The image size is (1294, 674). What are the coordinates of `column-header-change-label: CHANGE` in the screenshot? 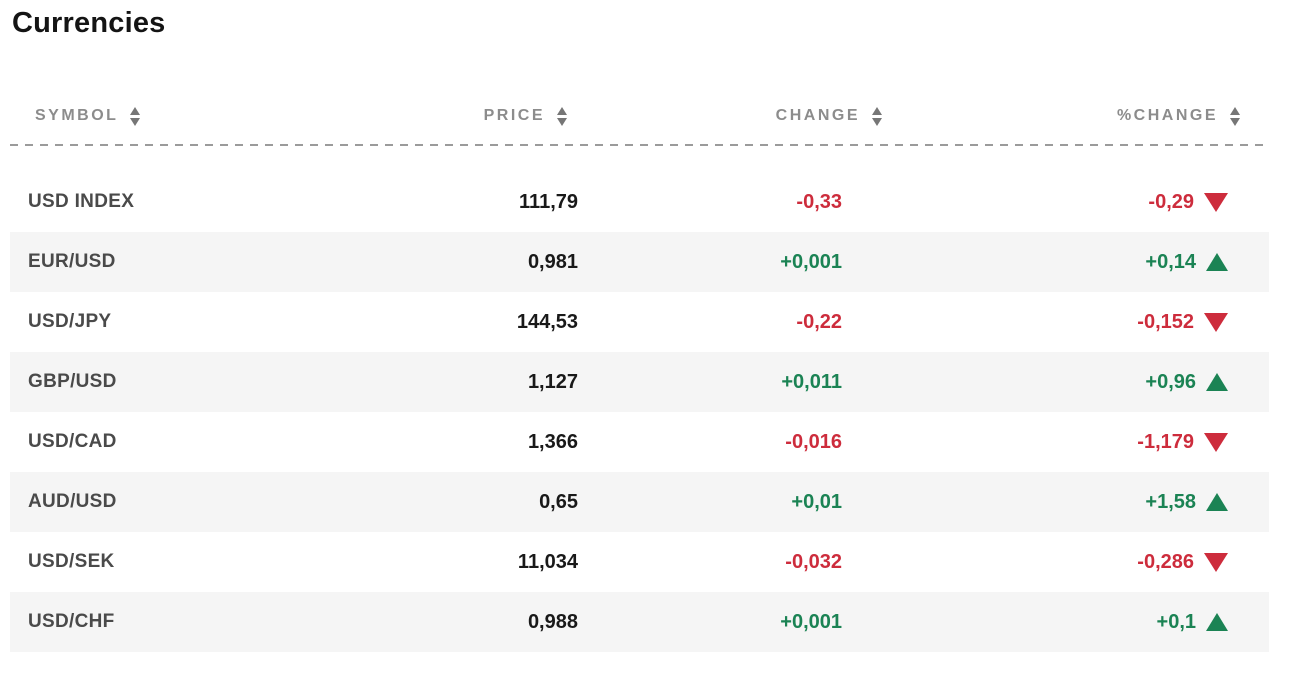 It's located at (817, 115).